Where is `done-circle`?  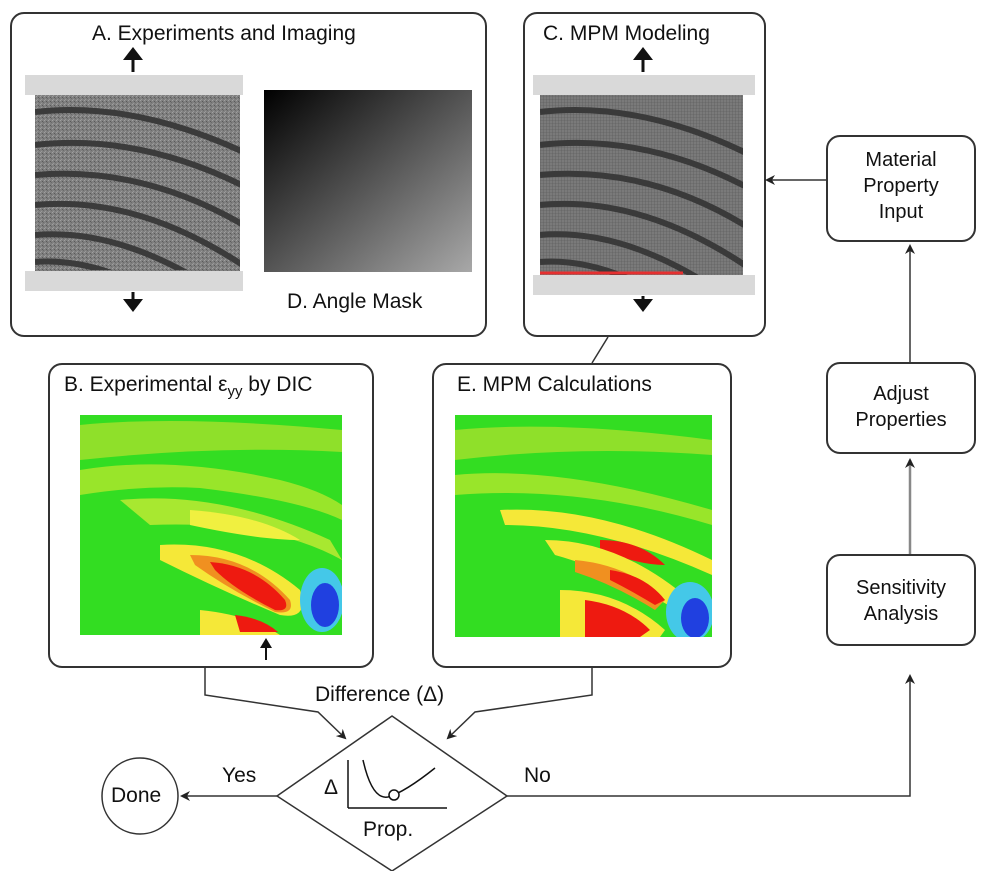
done-circle is located at coordinates (140, 796).